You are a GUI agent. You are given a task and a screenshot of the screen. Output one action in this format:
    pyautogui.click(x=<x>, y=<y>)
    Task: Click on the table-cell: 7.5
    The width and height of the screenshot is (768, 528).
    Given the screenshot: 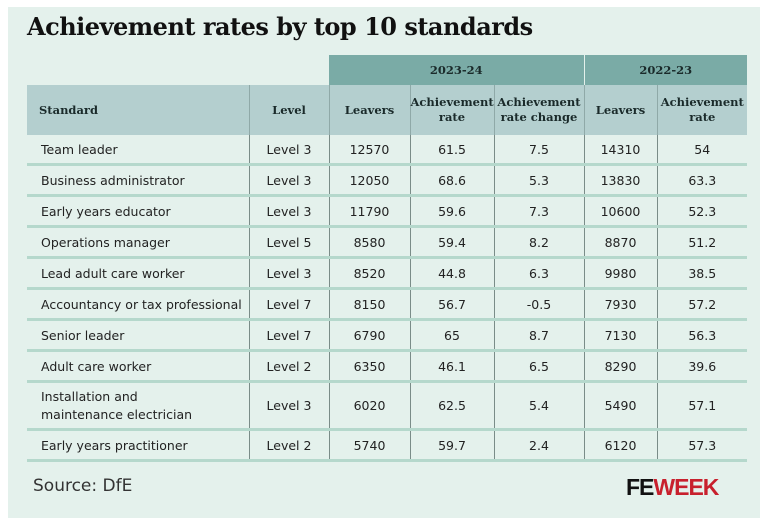 What is the action you would take?
    pyautogui.click(x=538, y=150)
    